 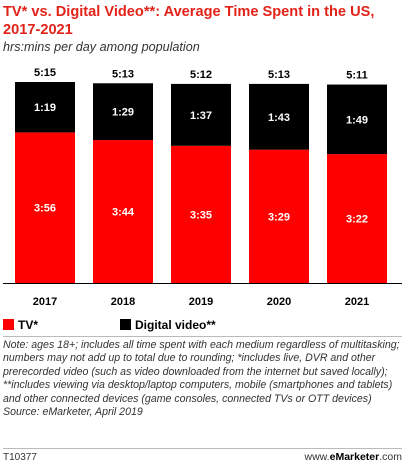 I want to click on legend-swatch-tv, so click(x=8, y=324).